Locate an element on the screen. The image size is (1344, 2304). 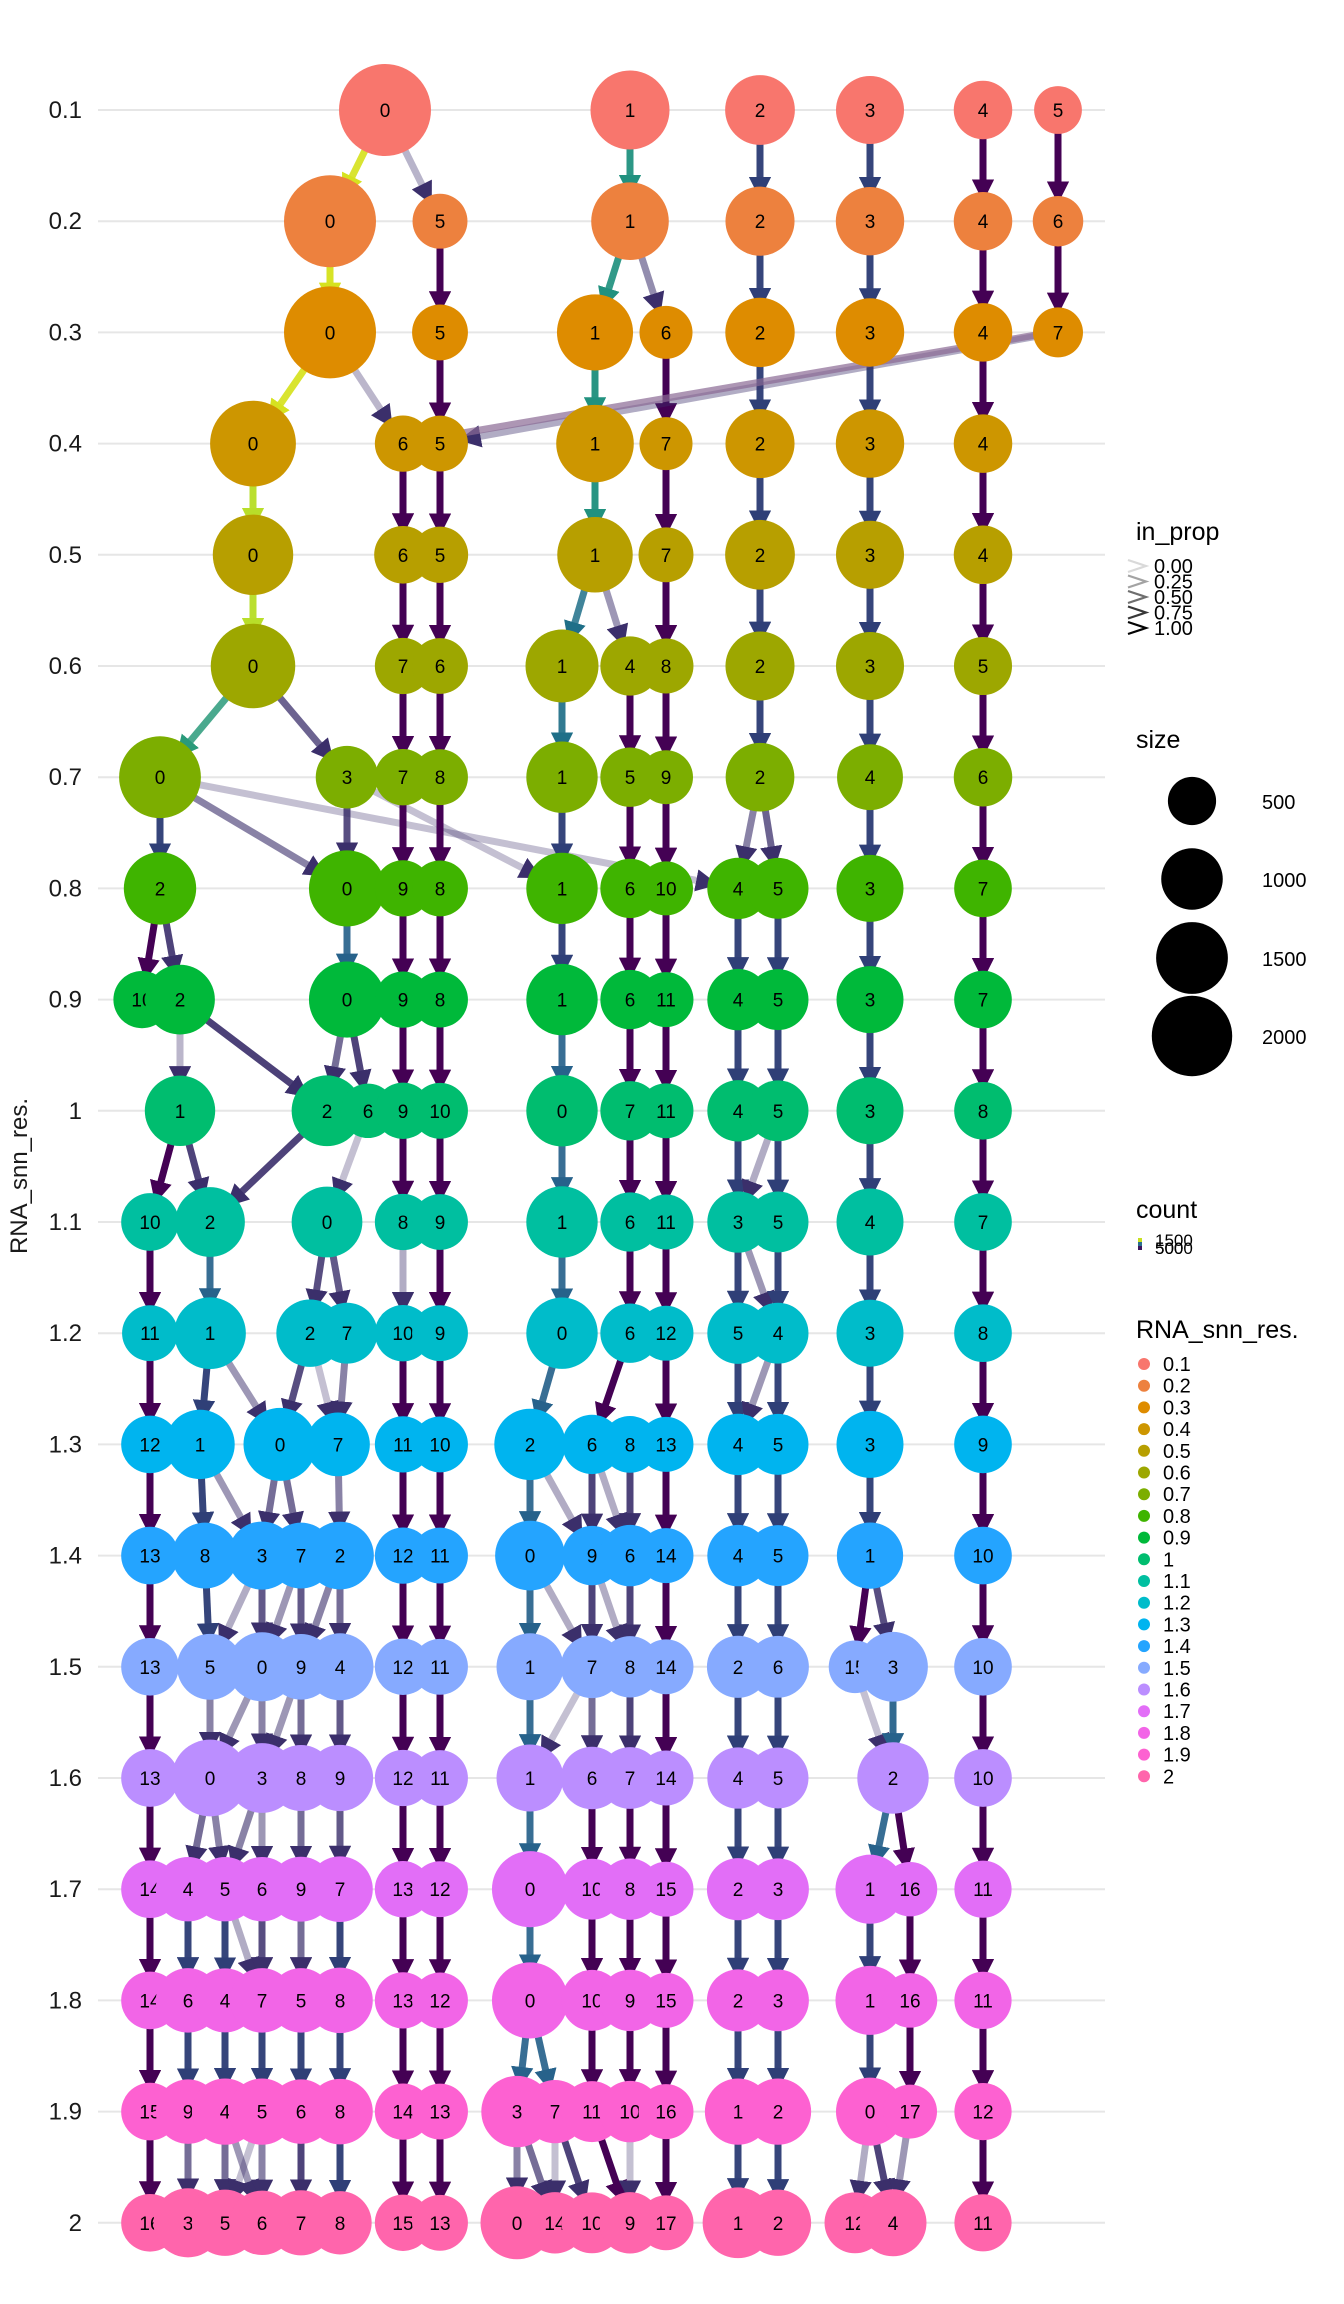
legend-res-label: 0.7 is located at coordinates (1177, 1495).